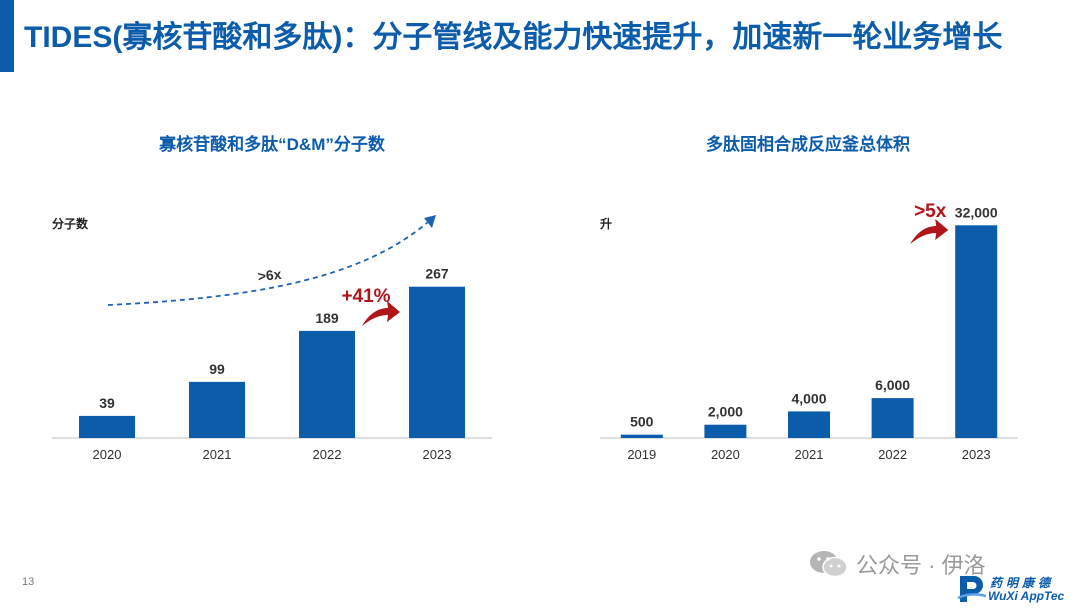 Image resolution: width=1080 pixels, height=608 pixels. Describe the element at coordinates (270, 275) in the screenshot. I see `growth-label-6x: >6x` at that location.